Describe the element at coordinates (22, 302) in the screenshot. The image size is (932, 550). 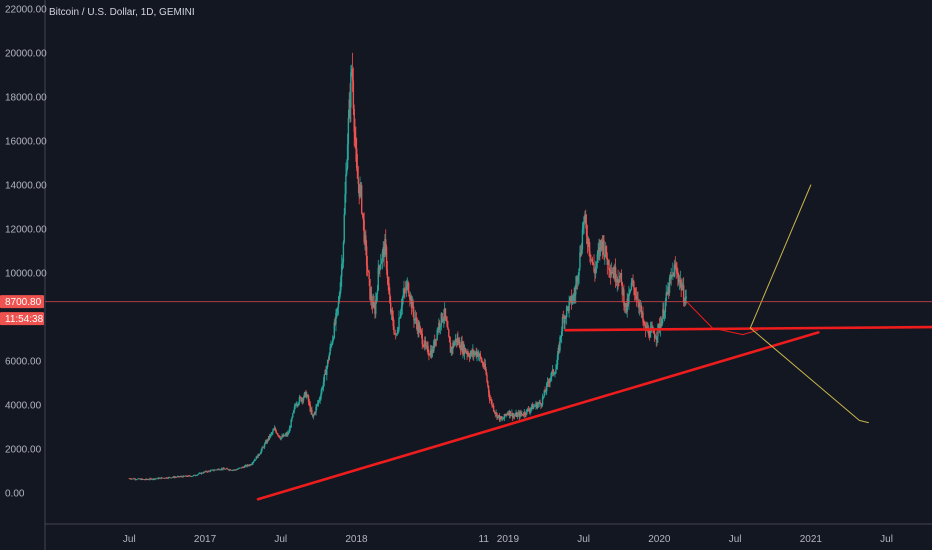
I see `last-price-tag: 8700.80` at that location.